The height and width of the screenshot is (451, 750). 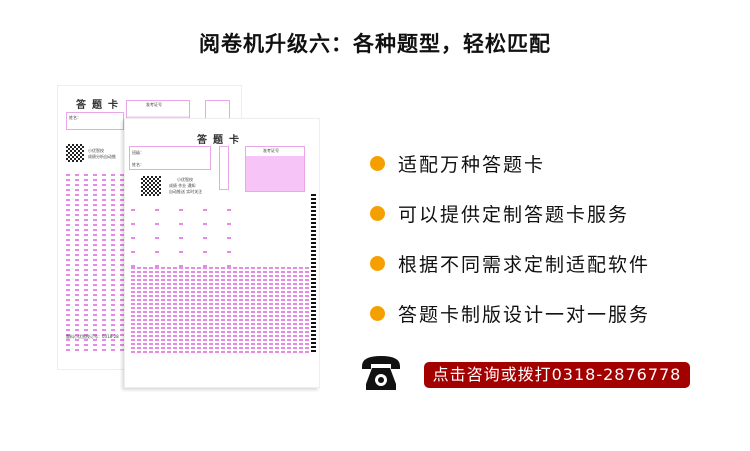 What do you see at coordinates (557, 375) in the screenshot?
I see `contact-button: 点击咨询或拨打0318-2876778` at bounding box center [557, 375].